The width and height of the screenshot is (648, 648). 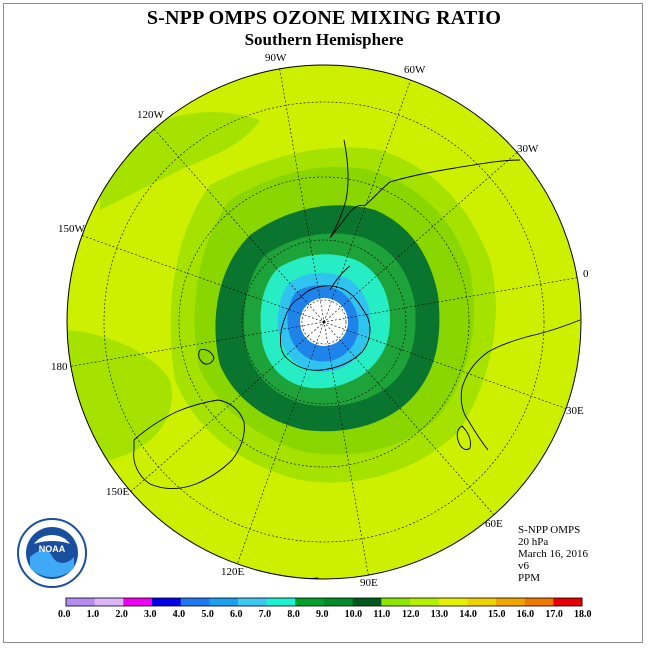 I want to click on coast-antarctic-peninsula, so click(x=340, y=278).